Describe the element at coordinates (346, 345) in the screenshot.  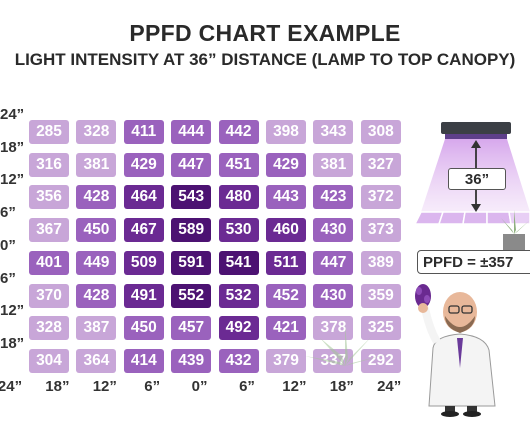
I see `cannabis-leaf-icon` at that location.